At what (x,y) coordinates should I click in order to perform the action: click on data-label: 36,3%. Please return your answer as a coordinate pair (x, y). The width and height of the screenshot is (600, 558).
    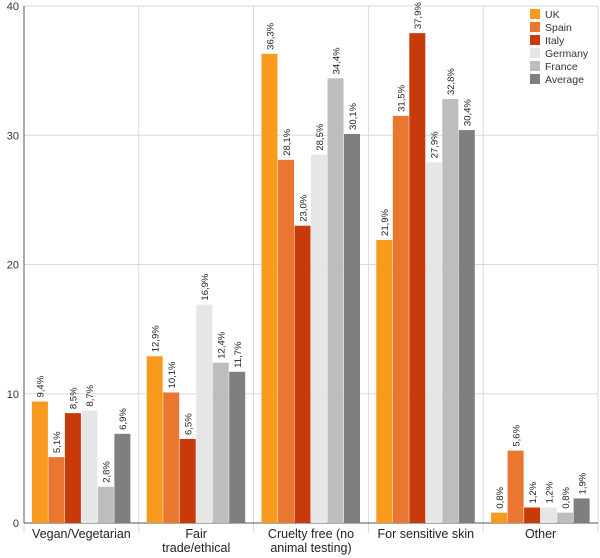
    Looking at the image, I should click on (270, 35).